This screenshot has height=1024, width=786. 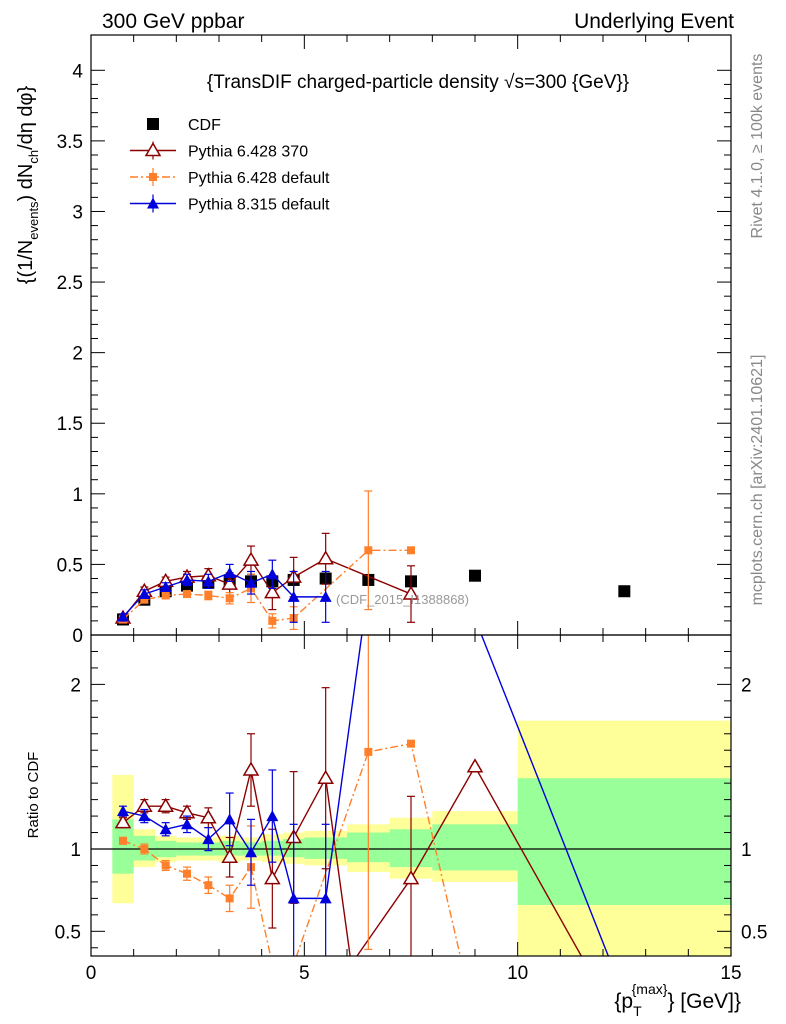 What do you see at coordinates (70, 565) in the screenshot?
I see `main-ytick-label: 0.5` at bounding box center [70, 565].